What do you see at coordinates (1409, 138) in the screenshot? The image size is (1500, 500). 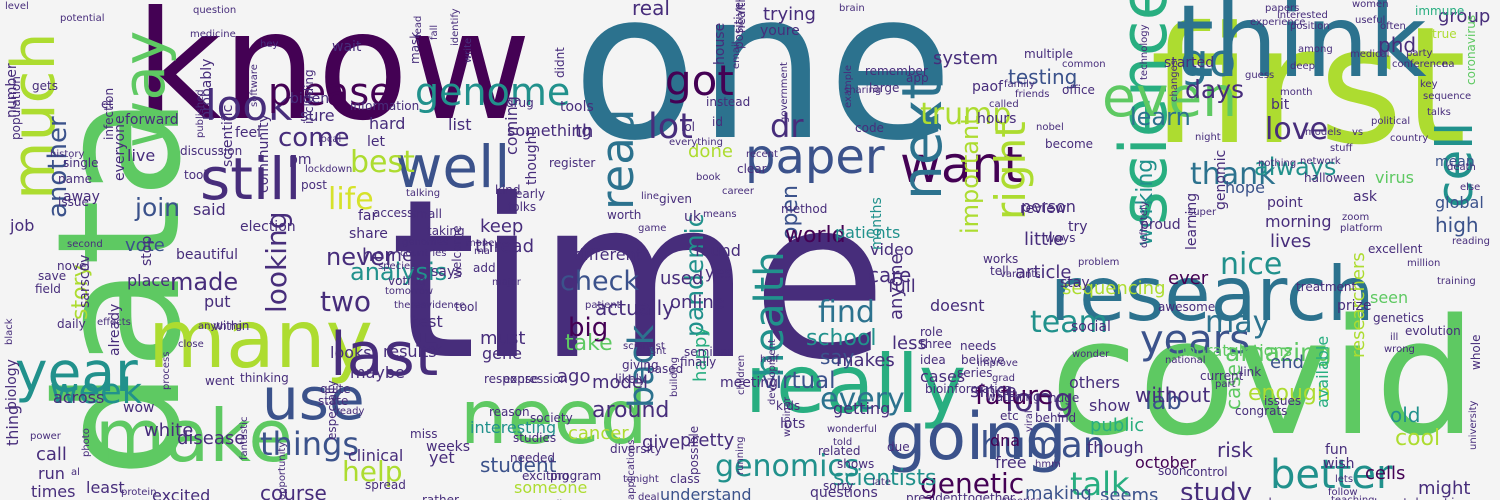 I see `word-country: country` at bounding box center [1409, 138].